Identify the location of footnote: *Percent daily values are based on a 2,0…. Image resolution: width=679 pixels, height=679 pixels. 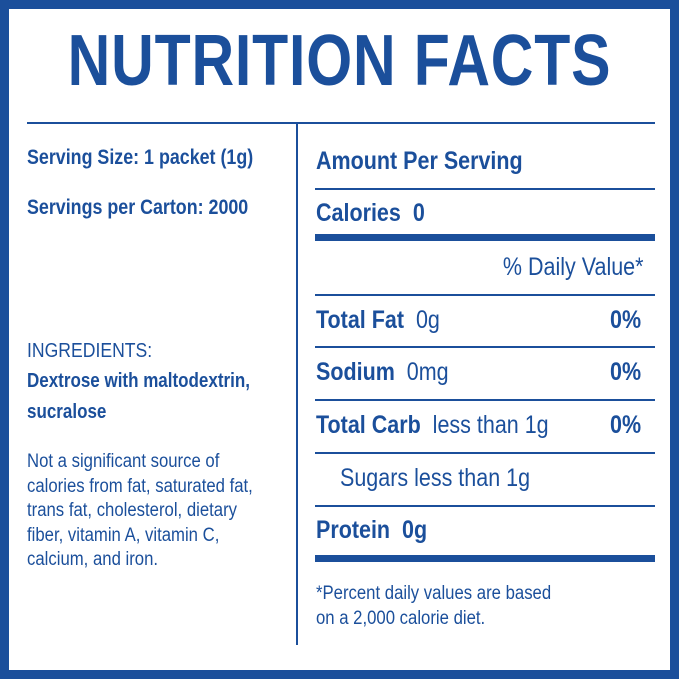
(433, 606).